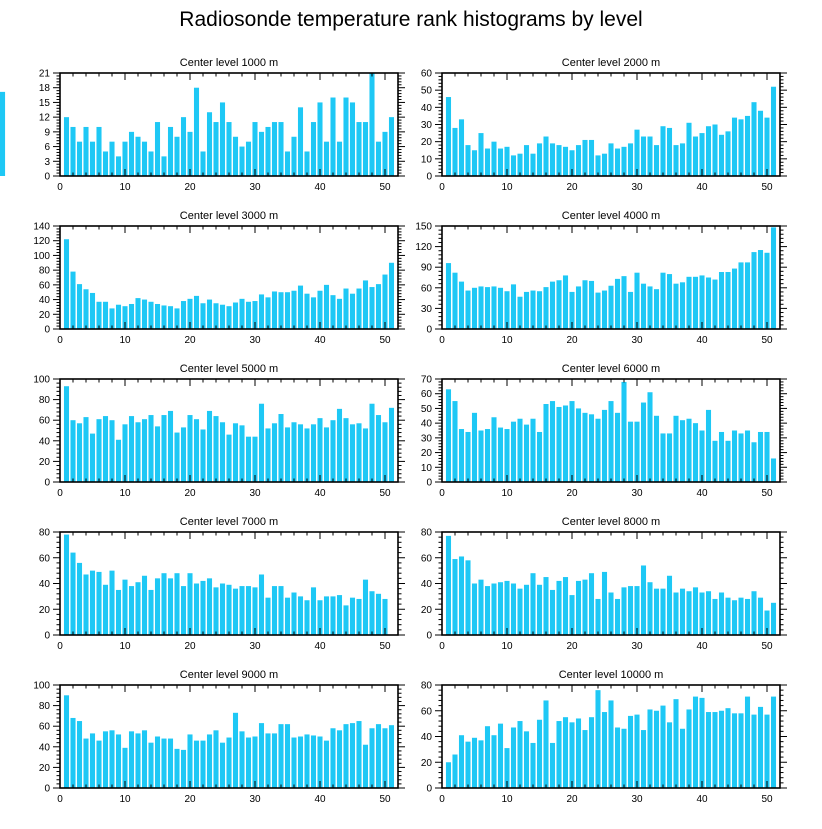 This screenshot has width=822, height=829. Describe the element at coordinates (45, 584) in the screenshot. I see `y-tick-label: 40` at that location.